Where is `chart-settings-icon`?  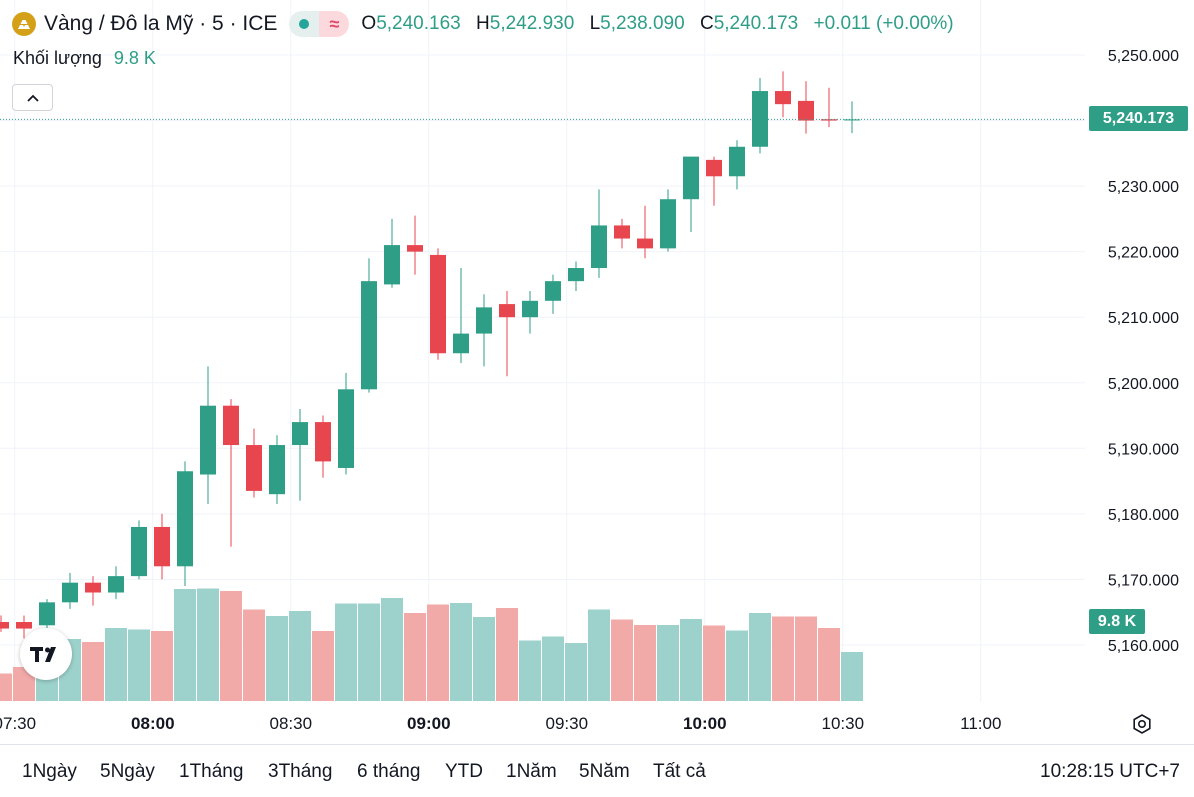 chart-settings-icon is located at coordinates (1142, 724).